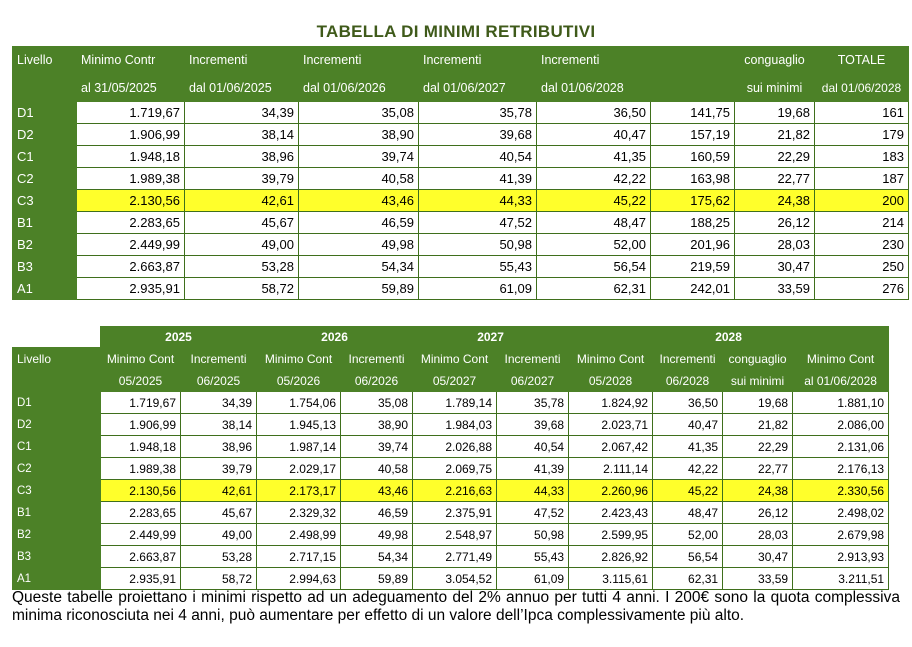 The width and height of the screenshot is (912, 647). Describe the element at coordinates (218, 578) in the screenshot. I see `table2-cell: 58,72` at that location.